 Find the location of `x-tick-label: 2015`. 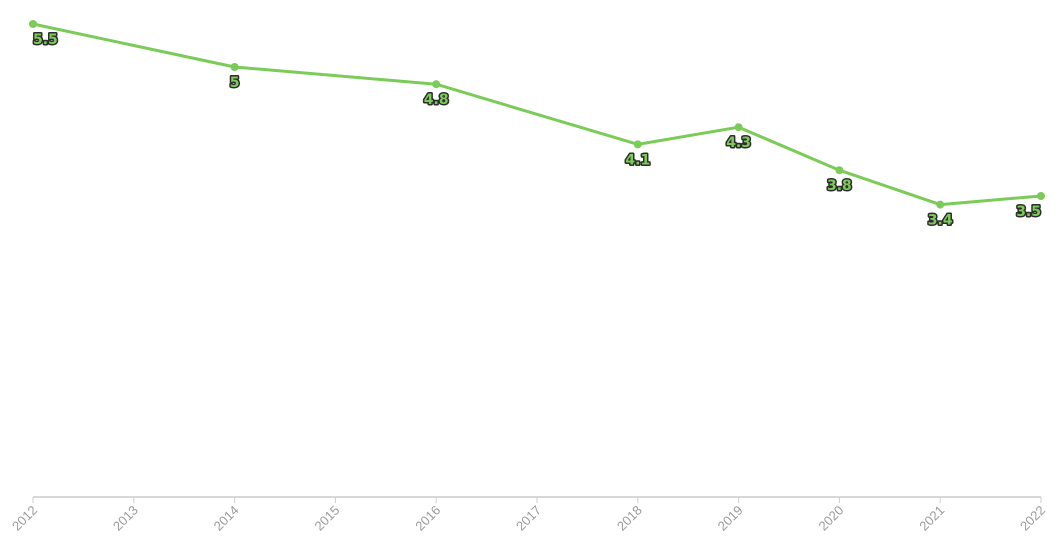

x-tick-label: 2015 is located at coordinates (326, 518).